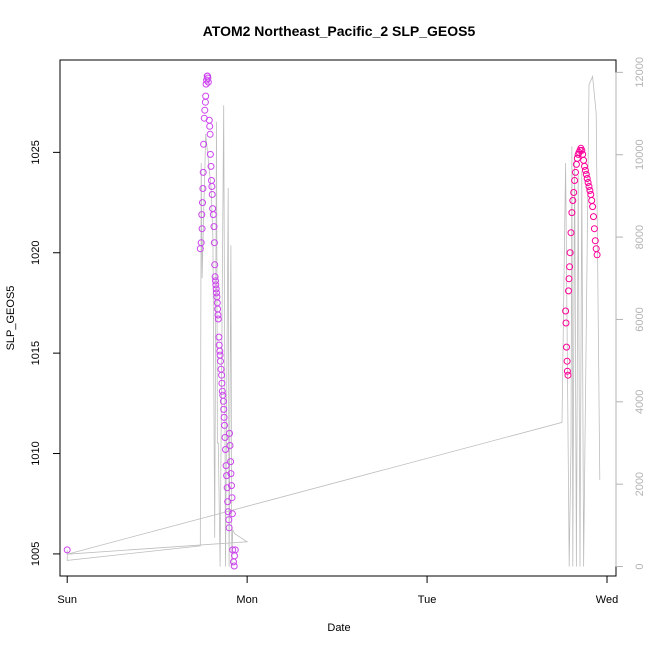 The image size is (650, 650). What do you see at coordinates (246, 600) in the screenshot?
I see `x-tick-label: Mon` at bounding box center [246, 600].